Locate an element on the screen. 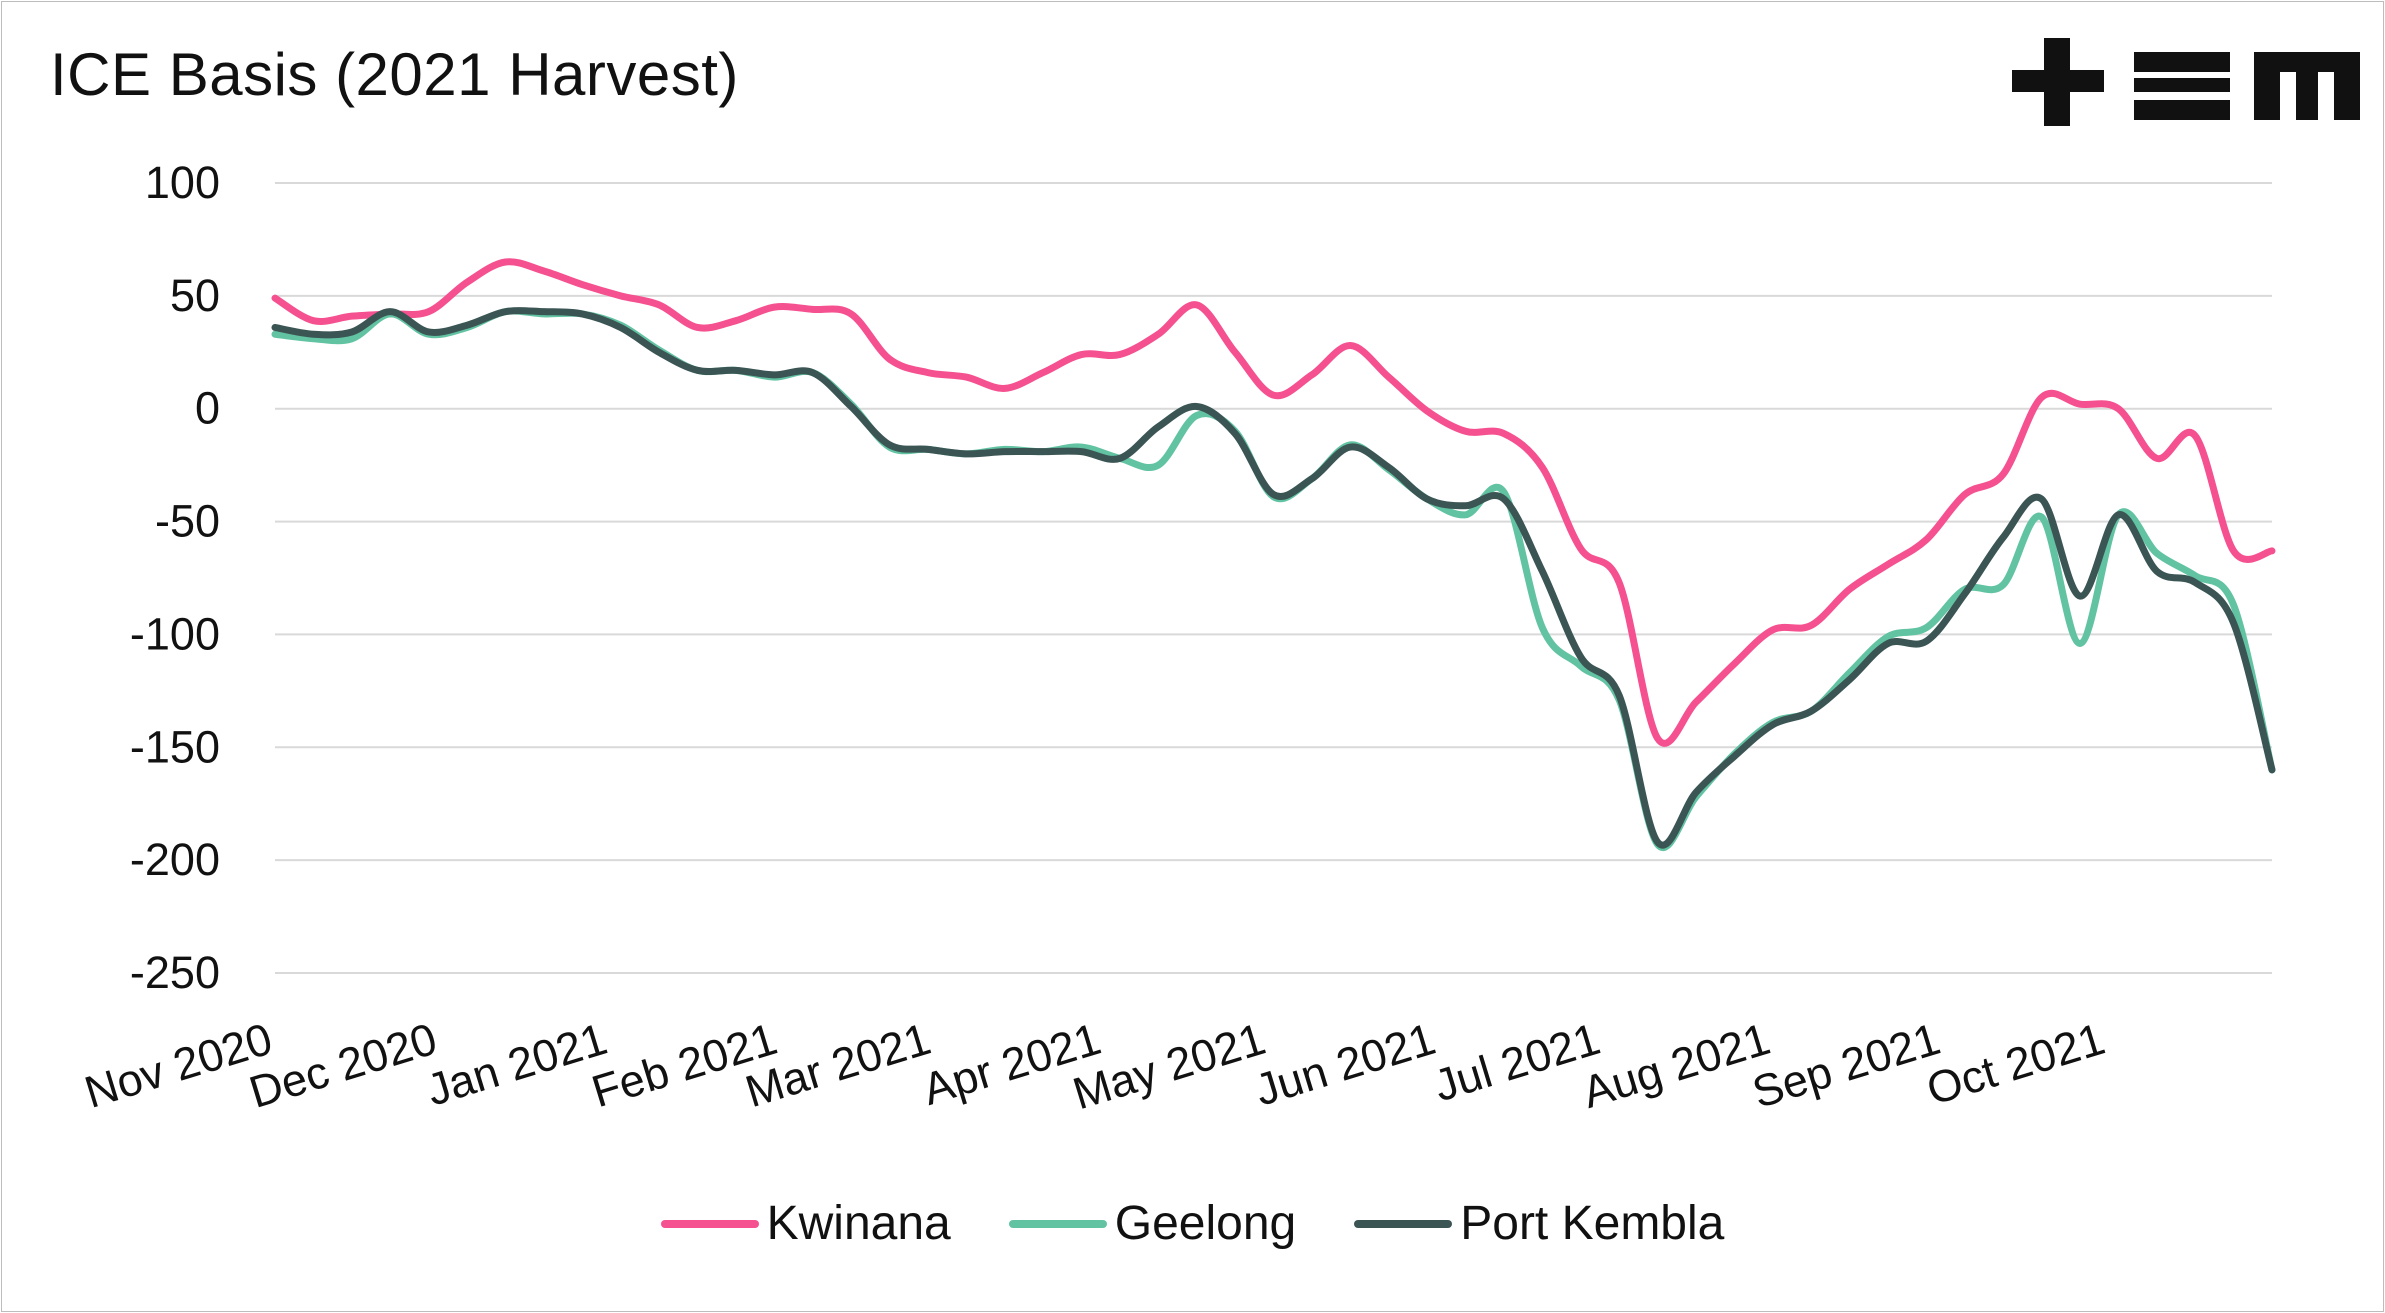 This screenshot has width=2385, height=1313. y-tick-label: 100 is located at coordinates (182, 182).